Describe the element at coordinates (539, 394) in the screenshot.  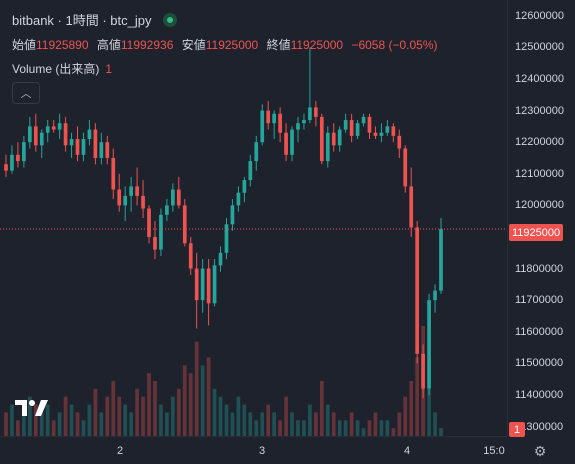
I see `price-tick-label: 11400000` at that location.